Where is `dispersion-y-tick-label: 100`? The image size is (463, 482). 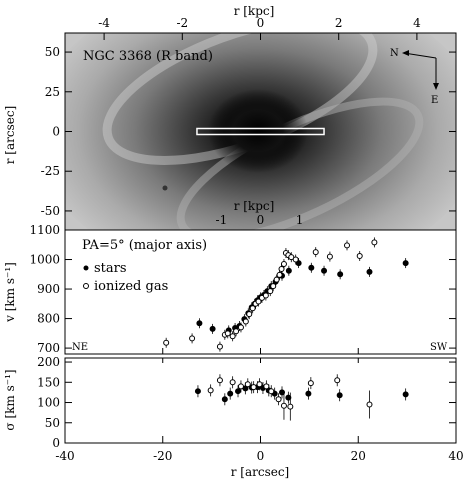 dispersion-y-tick-label: 100 is located at coordinates (48, 403).